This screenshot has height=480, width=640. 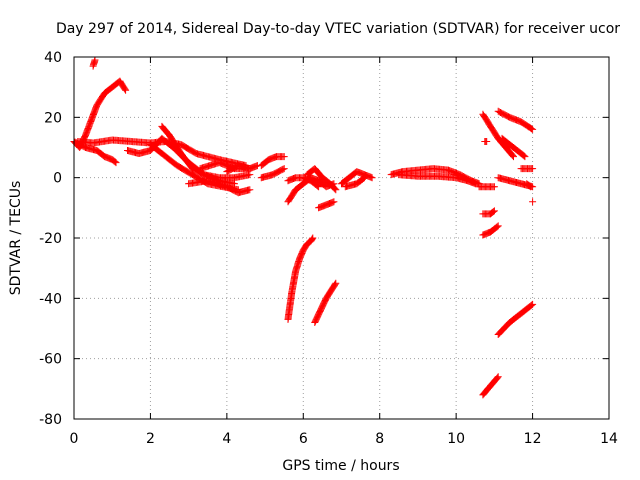 I want to click on x-tick-label: 12, so click(x=533, y=439).